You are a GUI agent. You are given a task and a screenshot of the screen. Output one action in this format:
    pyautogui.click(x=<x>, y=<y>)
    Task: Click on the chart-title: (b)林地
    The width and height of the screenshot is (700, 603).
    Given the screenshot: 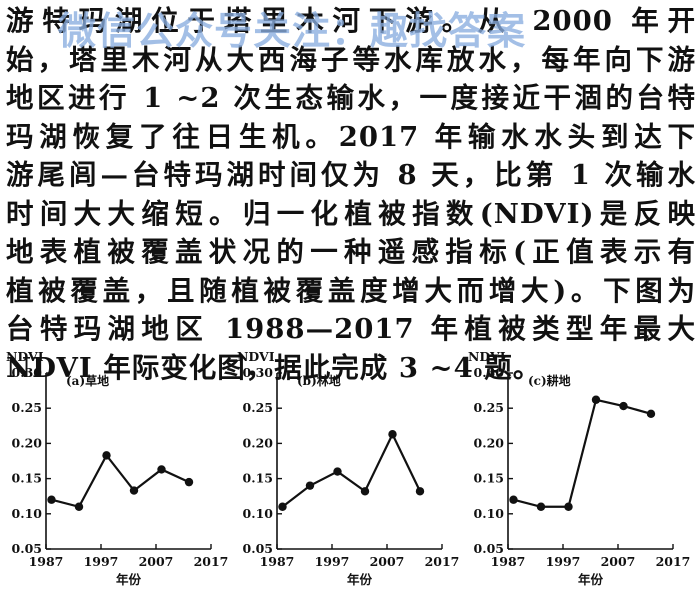 What is the action you would take?
    pyautogui.click(x=319, y=380)
    